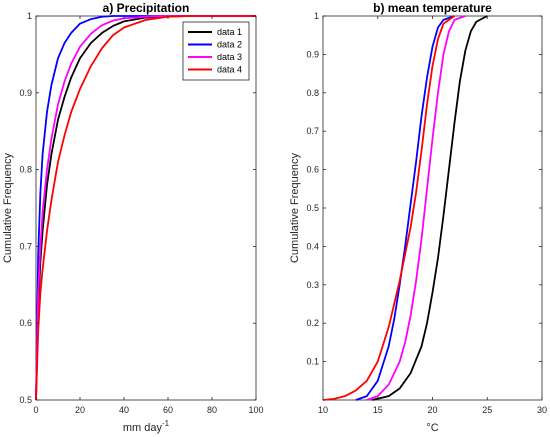 Image resolution: width=550 pixels, height=437 pixels. I want to click on temp-y-tick-label: 0.9, so click(312, 54).